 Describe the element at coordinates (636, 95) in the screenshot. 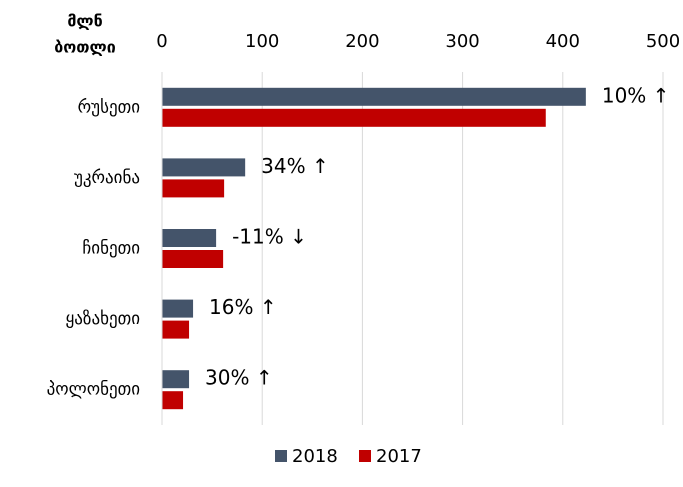

I see `annotation: 10% ↑` at that location.